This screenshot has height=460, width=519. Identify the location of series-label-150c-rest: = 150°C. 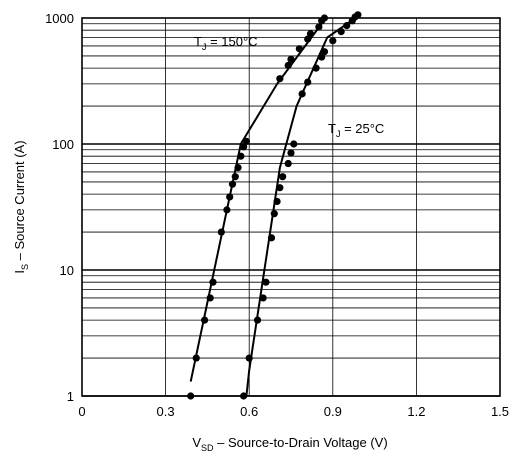
(231, 41).